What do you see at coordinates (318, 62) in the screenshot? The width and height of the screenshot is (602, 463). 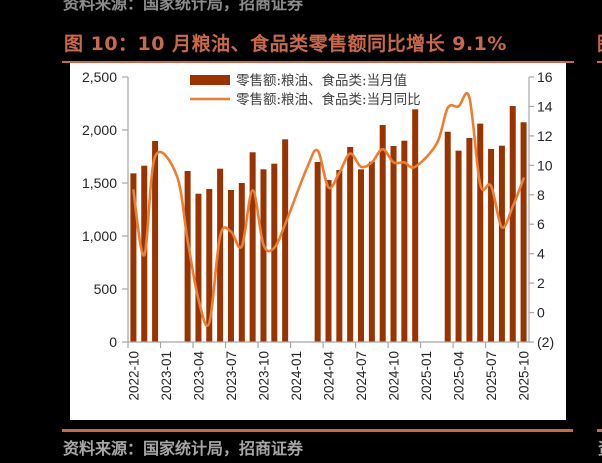 I see `title-rule` at bounding box center [318, 62].